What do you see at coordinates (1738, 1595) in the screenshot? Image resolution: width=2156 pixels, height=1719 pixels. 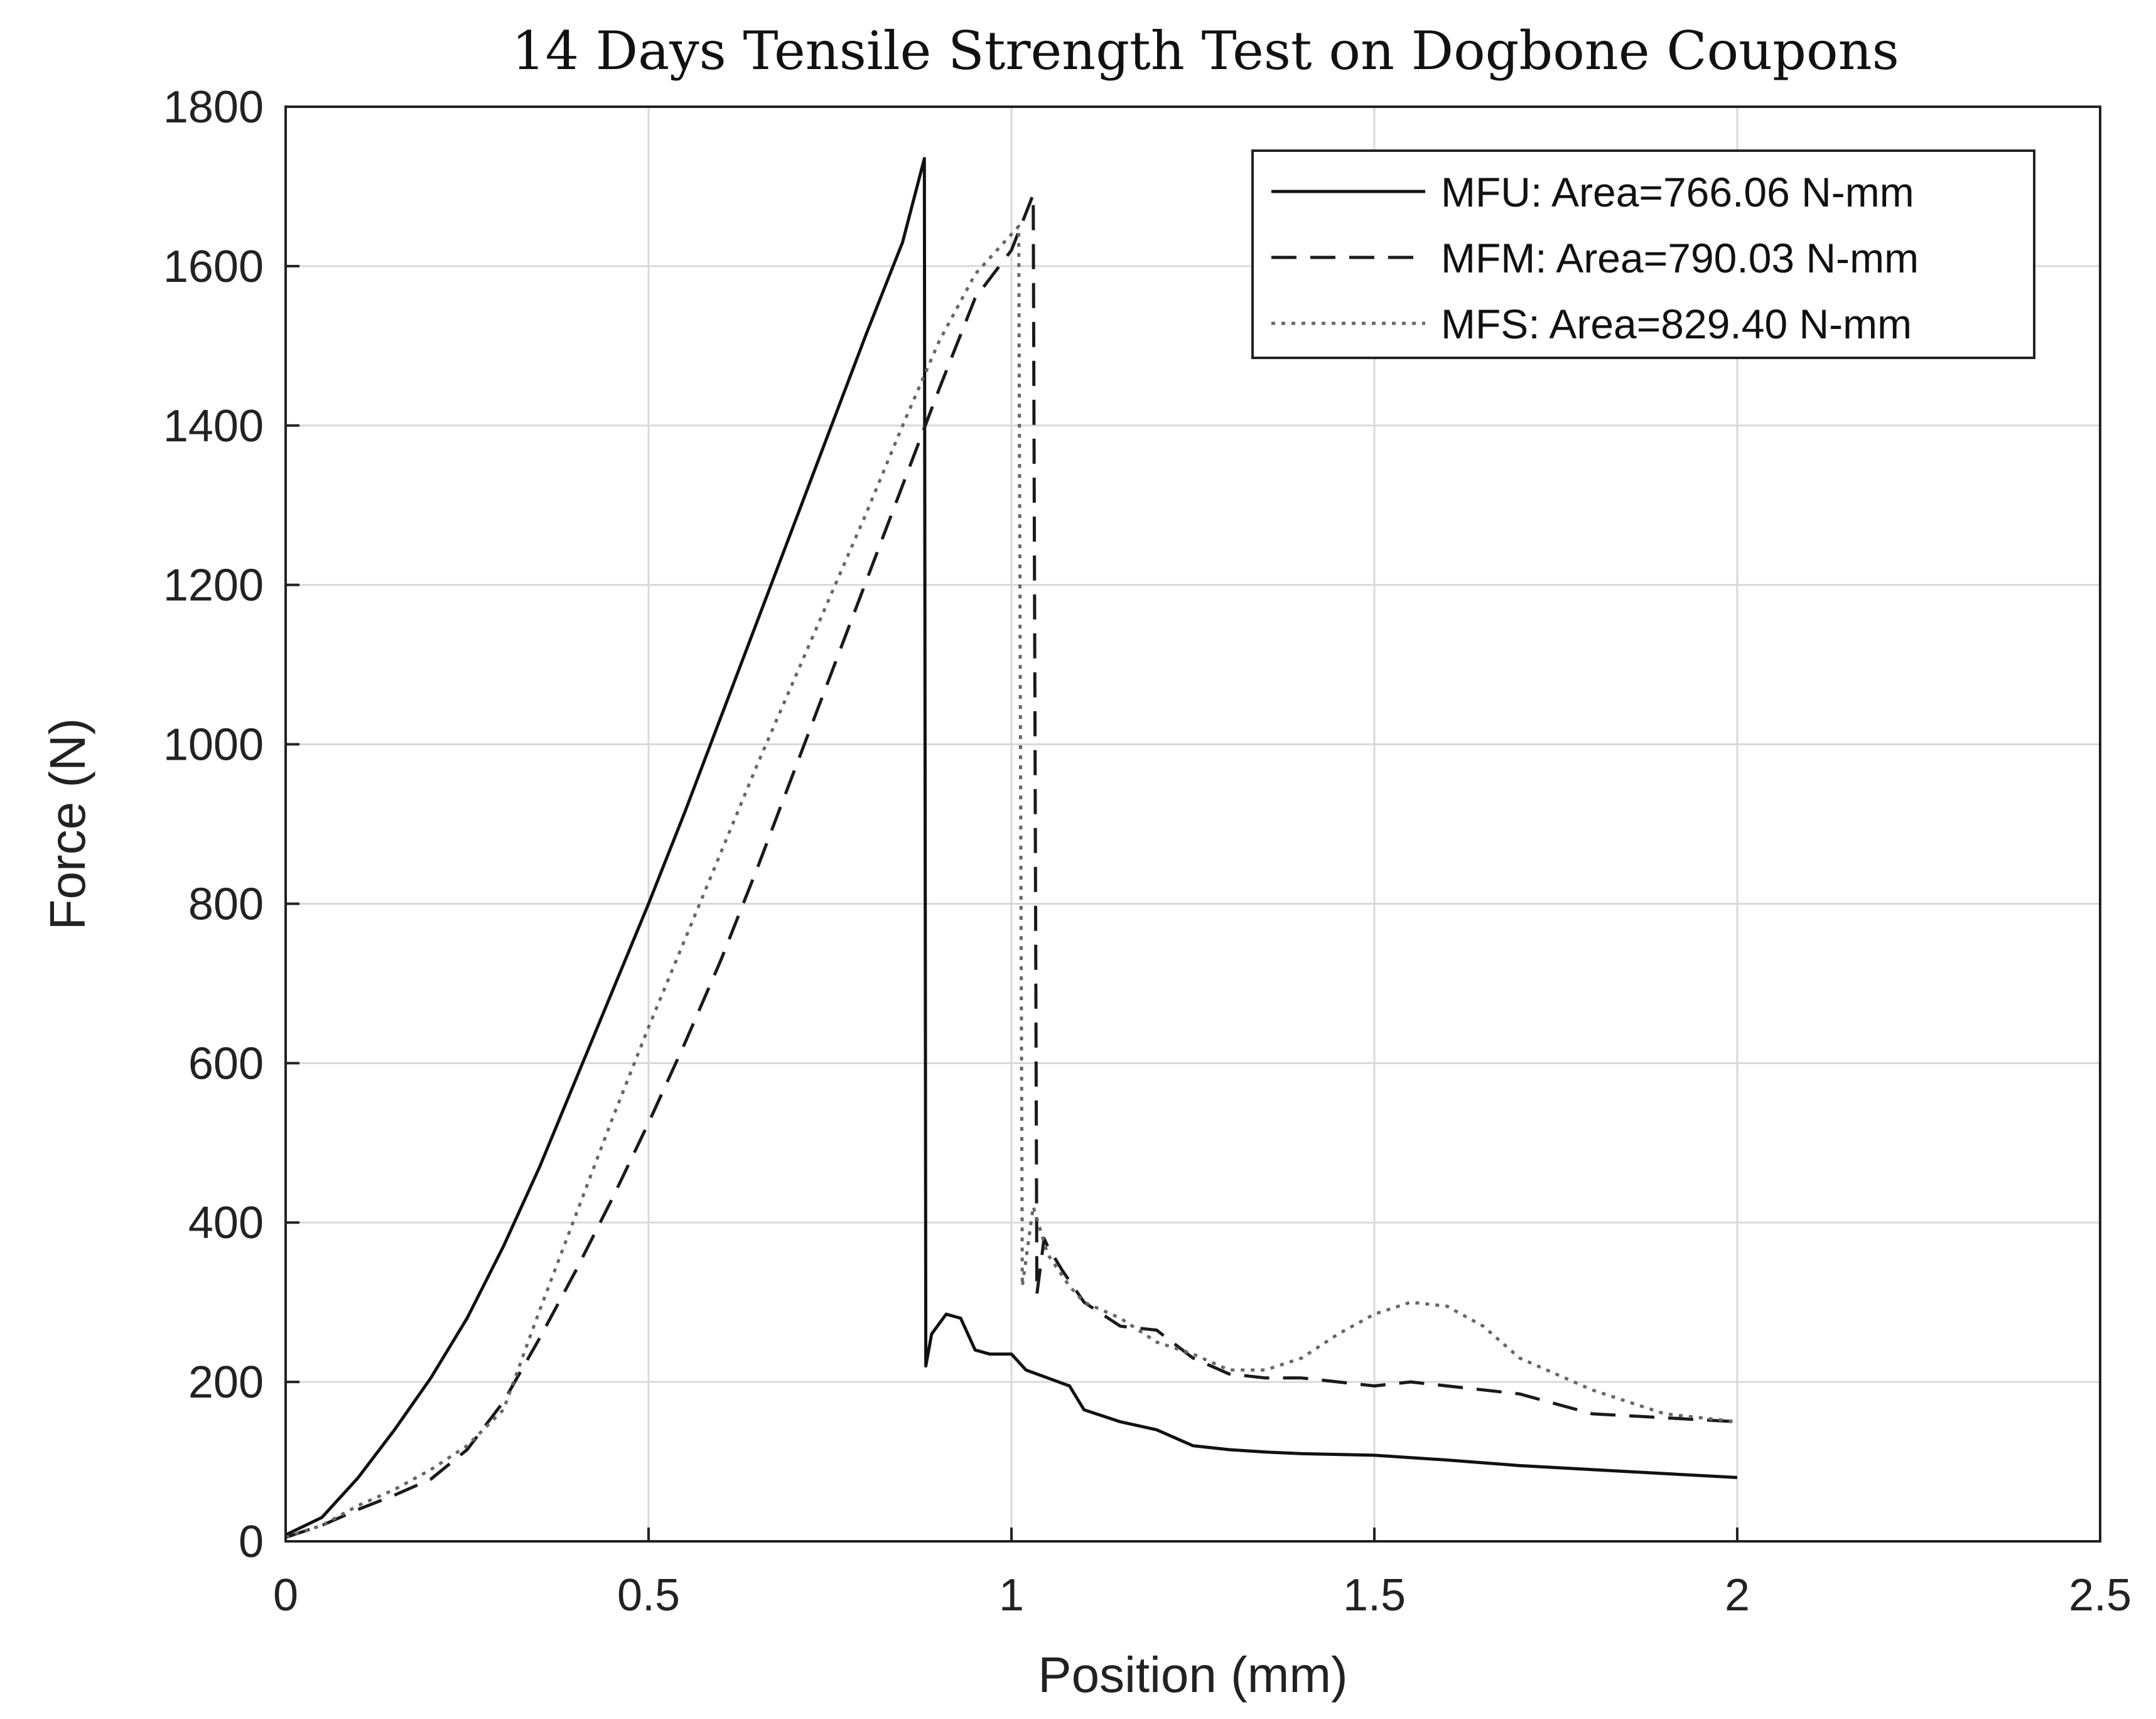 I see `x-tick-label: 2` at bounding box center [1738, 1595].